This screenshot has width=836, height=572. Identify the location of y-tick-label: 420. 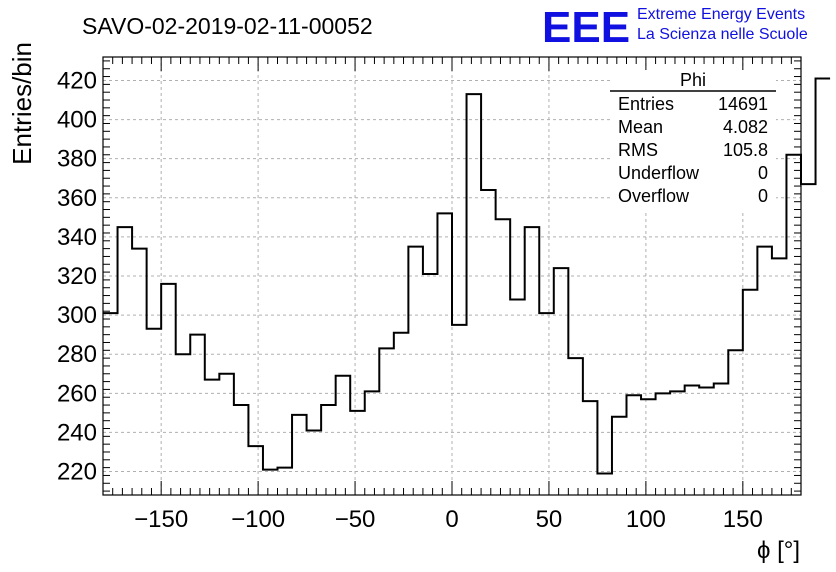
(77, 80).